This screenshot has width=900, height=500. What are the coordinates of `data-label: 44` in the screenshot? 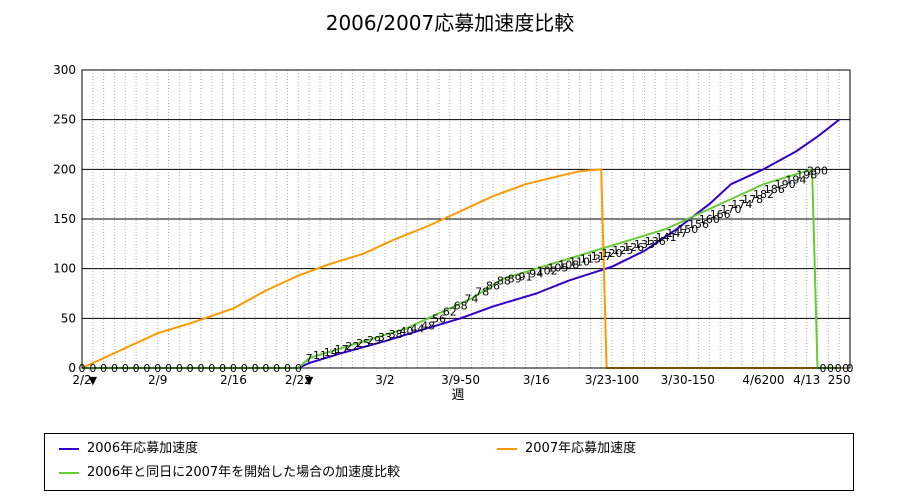 It's located at (417, 328).